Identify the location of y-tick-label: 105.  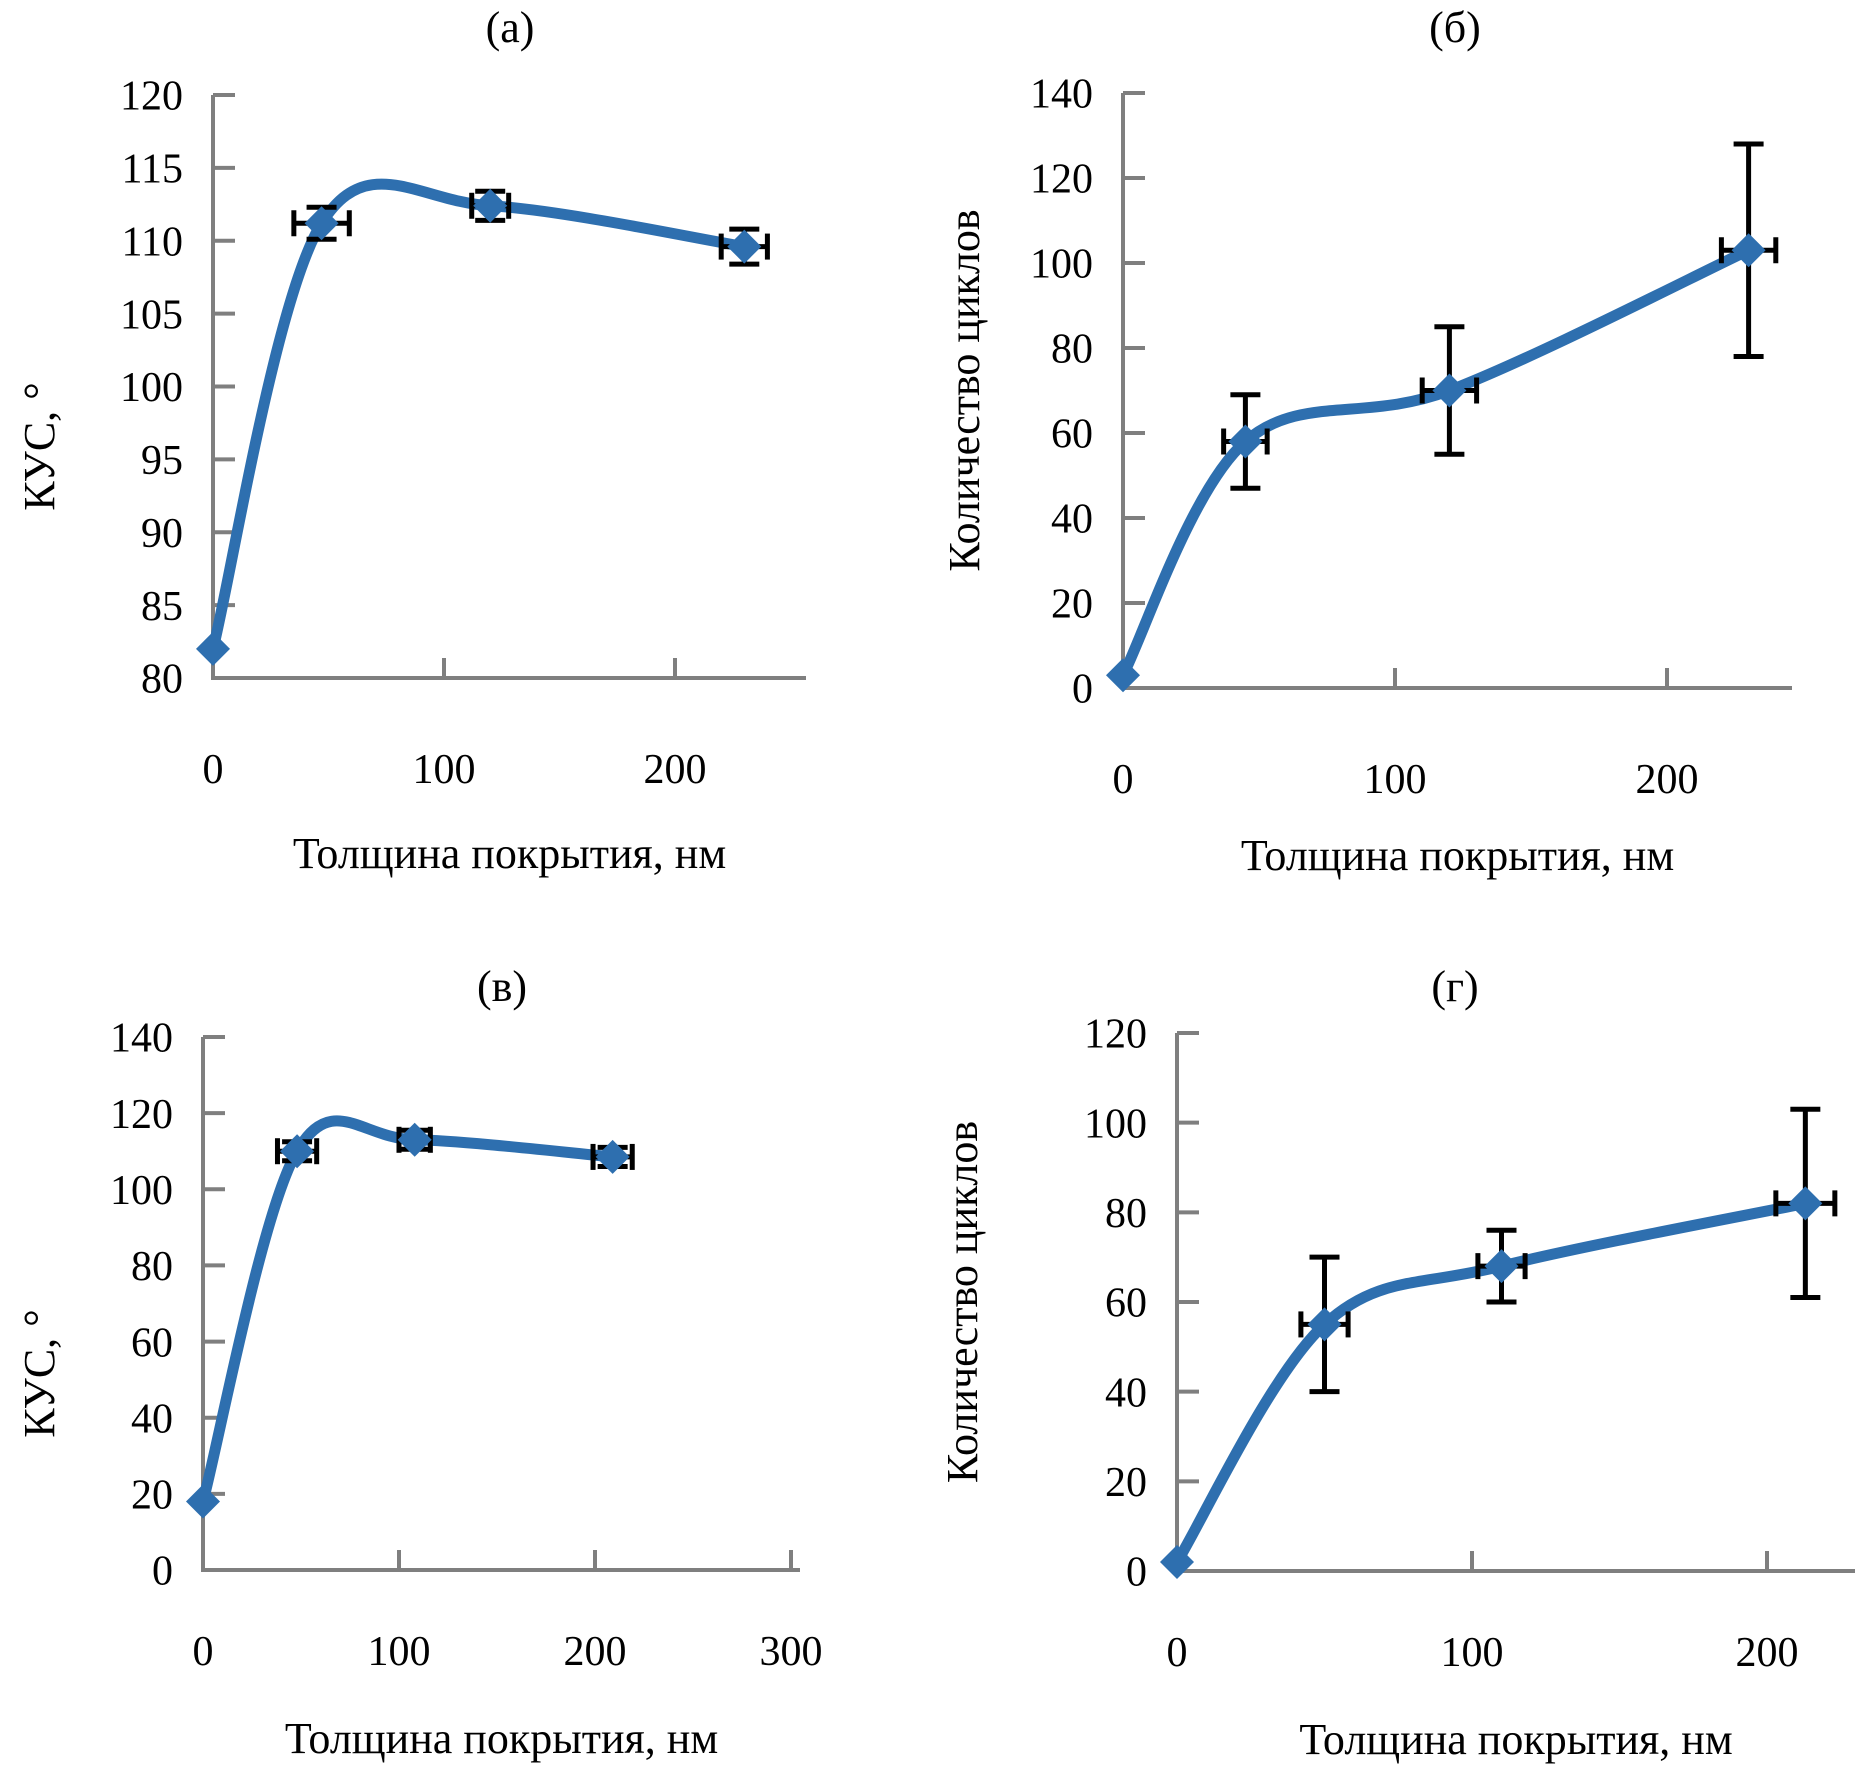
(151, 315).